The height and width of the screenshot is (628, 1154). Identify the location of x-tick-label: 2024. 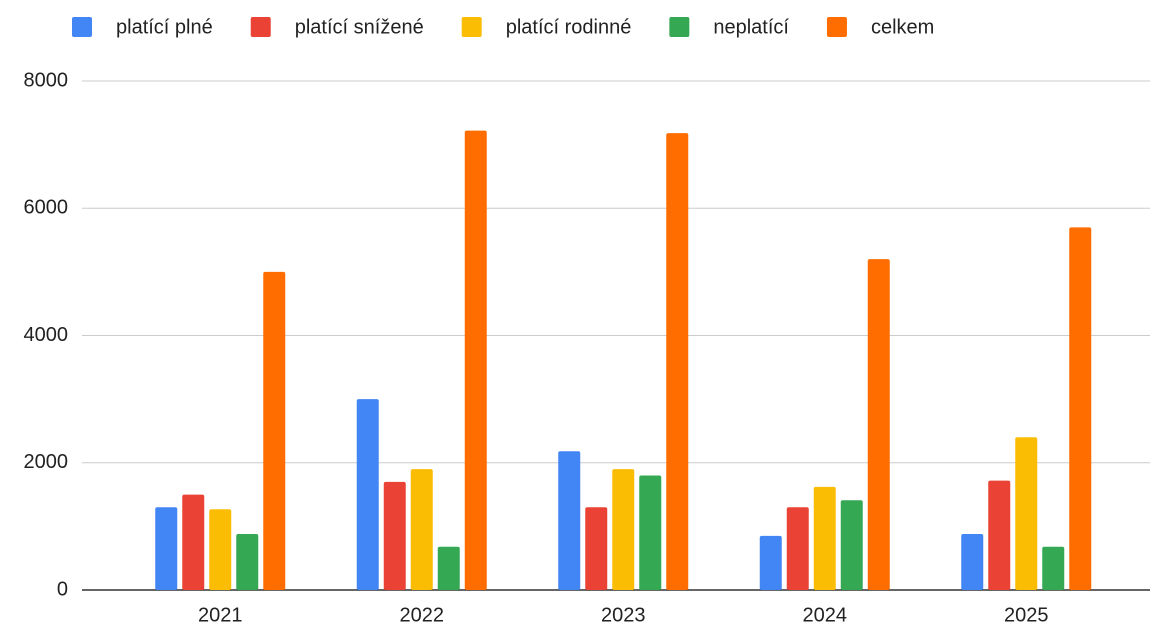
(825, 615).